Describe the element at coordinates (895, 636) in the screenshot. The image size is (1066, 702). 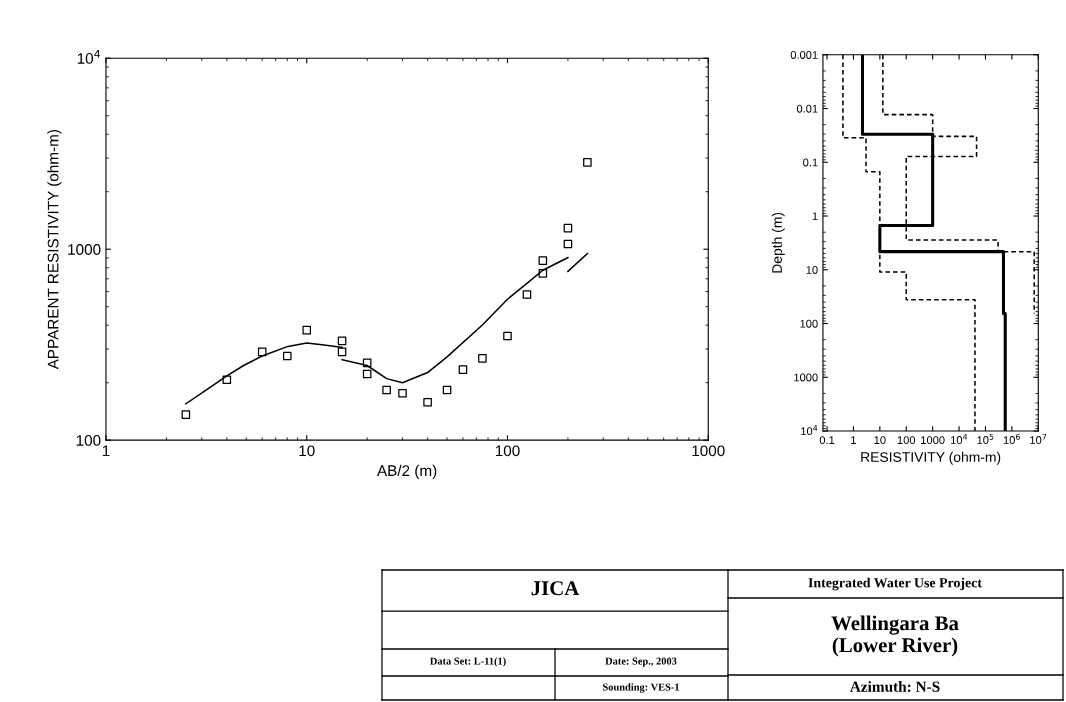
I see `text: Wellingara Ba (Lower River)` at that location.